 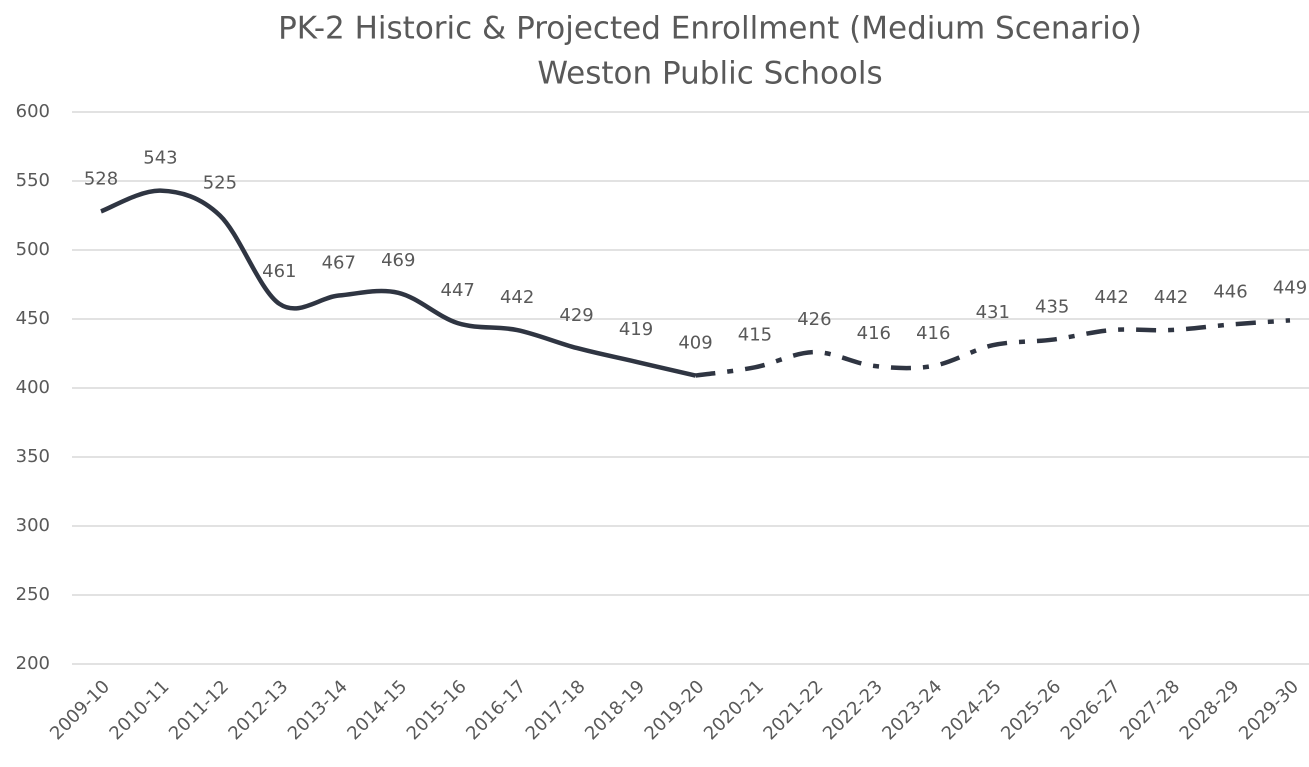 What do you see at coordinates (793, 710) in the screenshot?
I see `x-tick-label: 2021-22` at bounding box center [793, 710].